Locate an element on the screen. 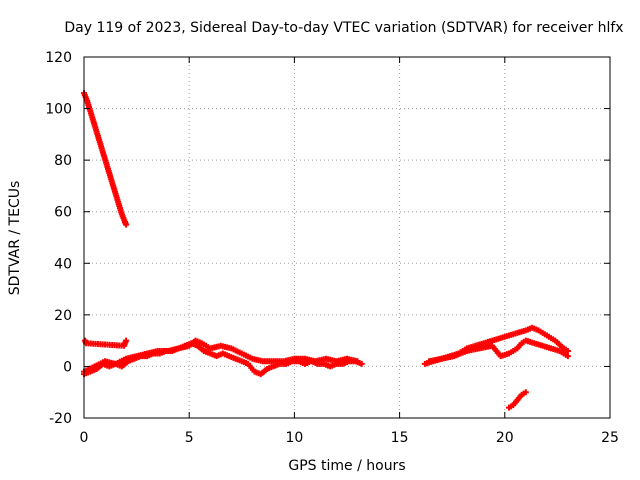 Image resolution: width=640 pixels, height=480 pixels. series-evening-rise-lower is located at coordinates (498, 351).